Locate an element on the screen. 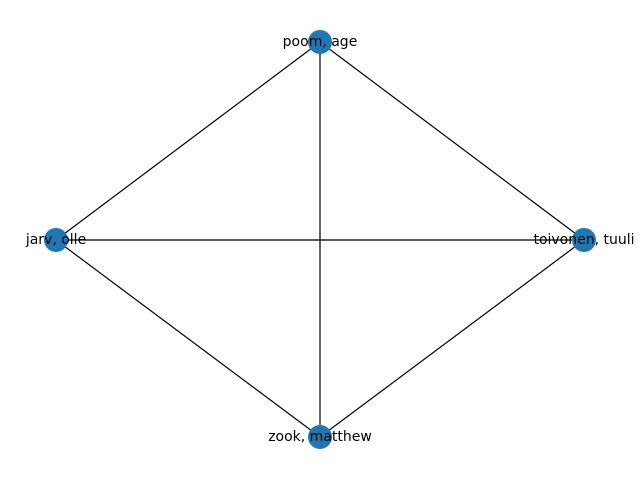  node-poom is located at coordinates (320, 42).